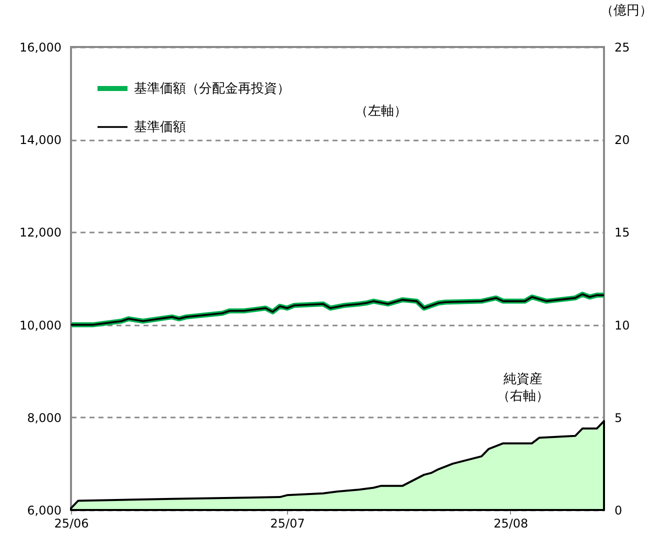  Describe the element at coordinates (511, 523) in the screenshot. I see `x-tick-label: 25/08` at that location.